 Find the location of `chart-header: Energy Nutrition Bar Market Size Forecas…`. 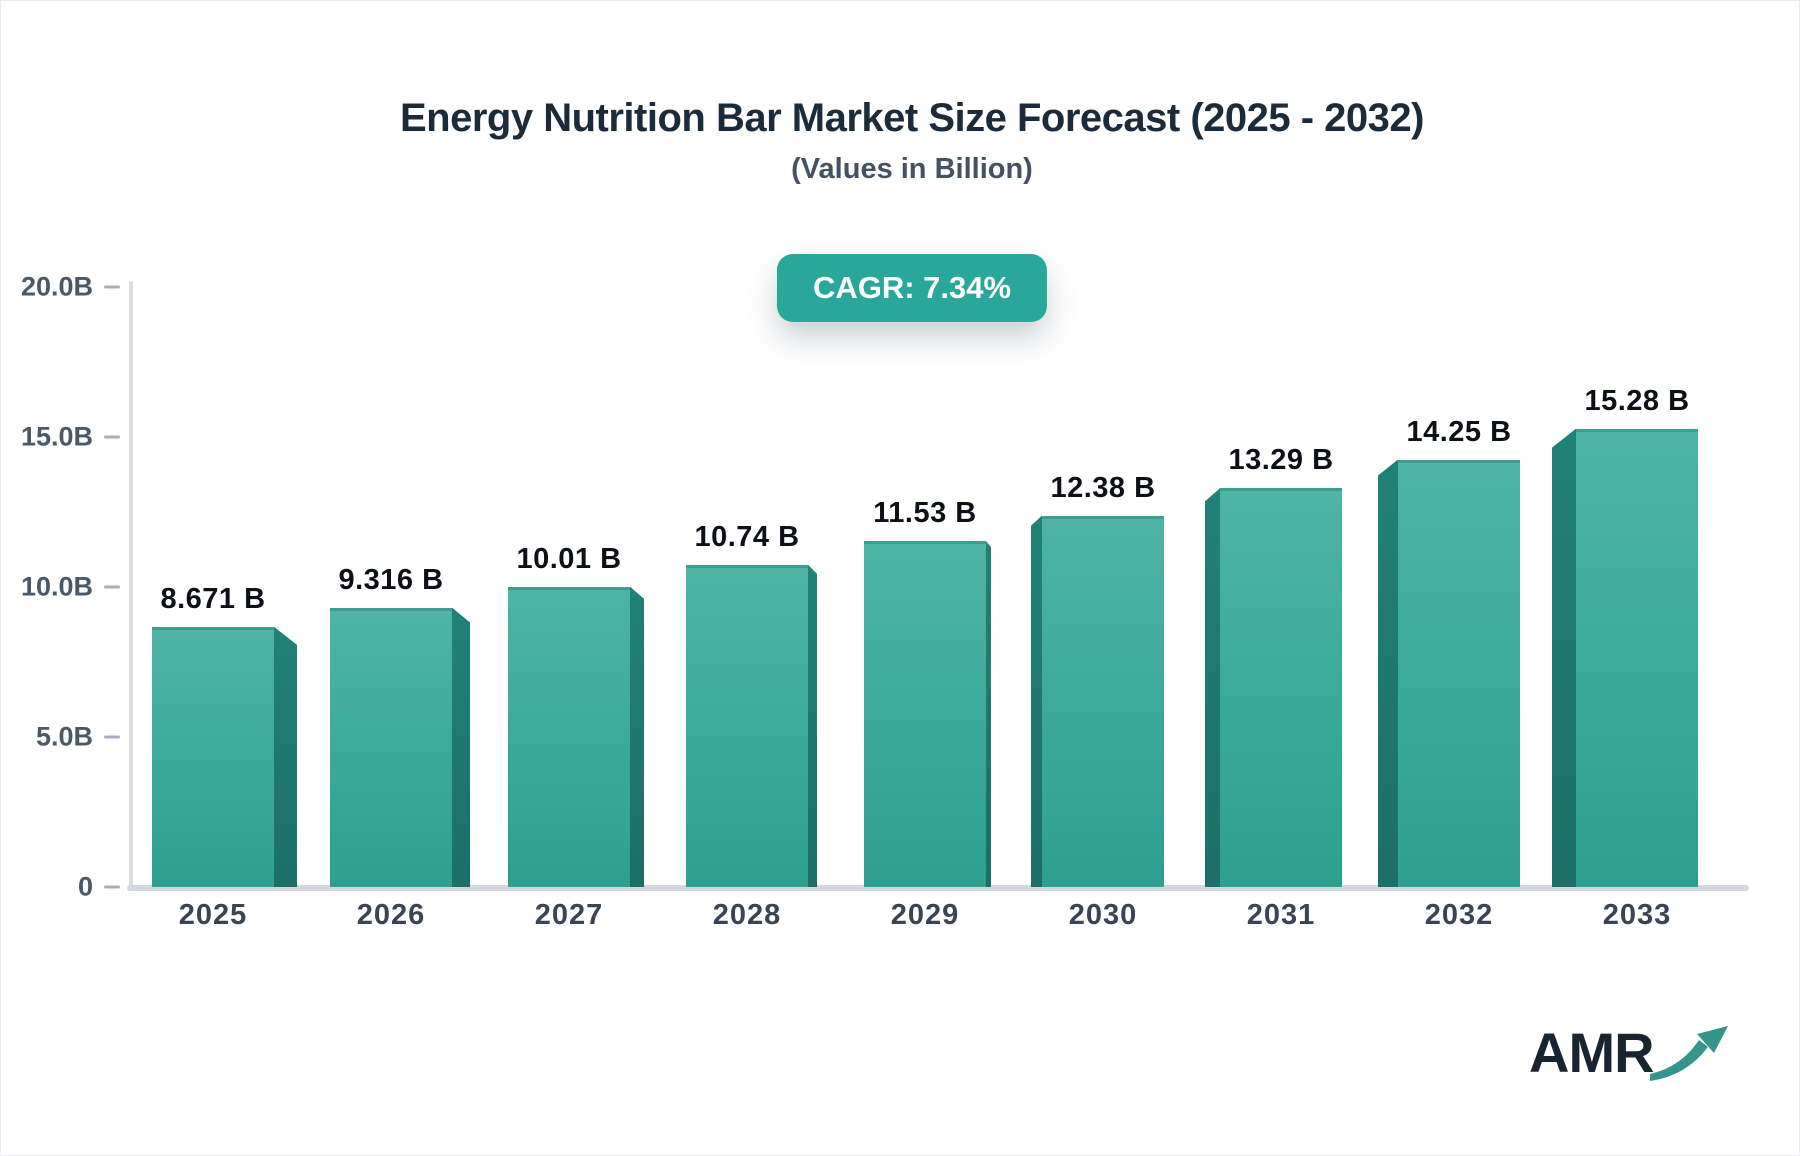

chart-header: Energy Nutrition Bar Market Size Forecas… is located at coordinates (900, 141).